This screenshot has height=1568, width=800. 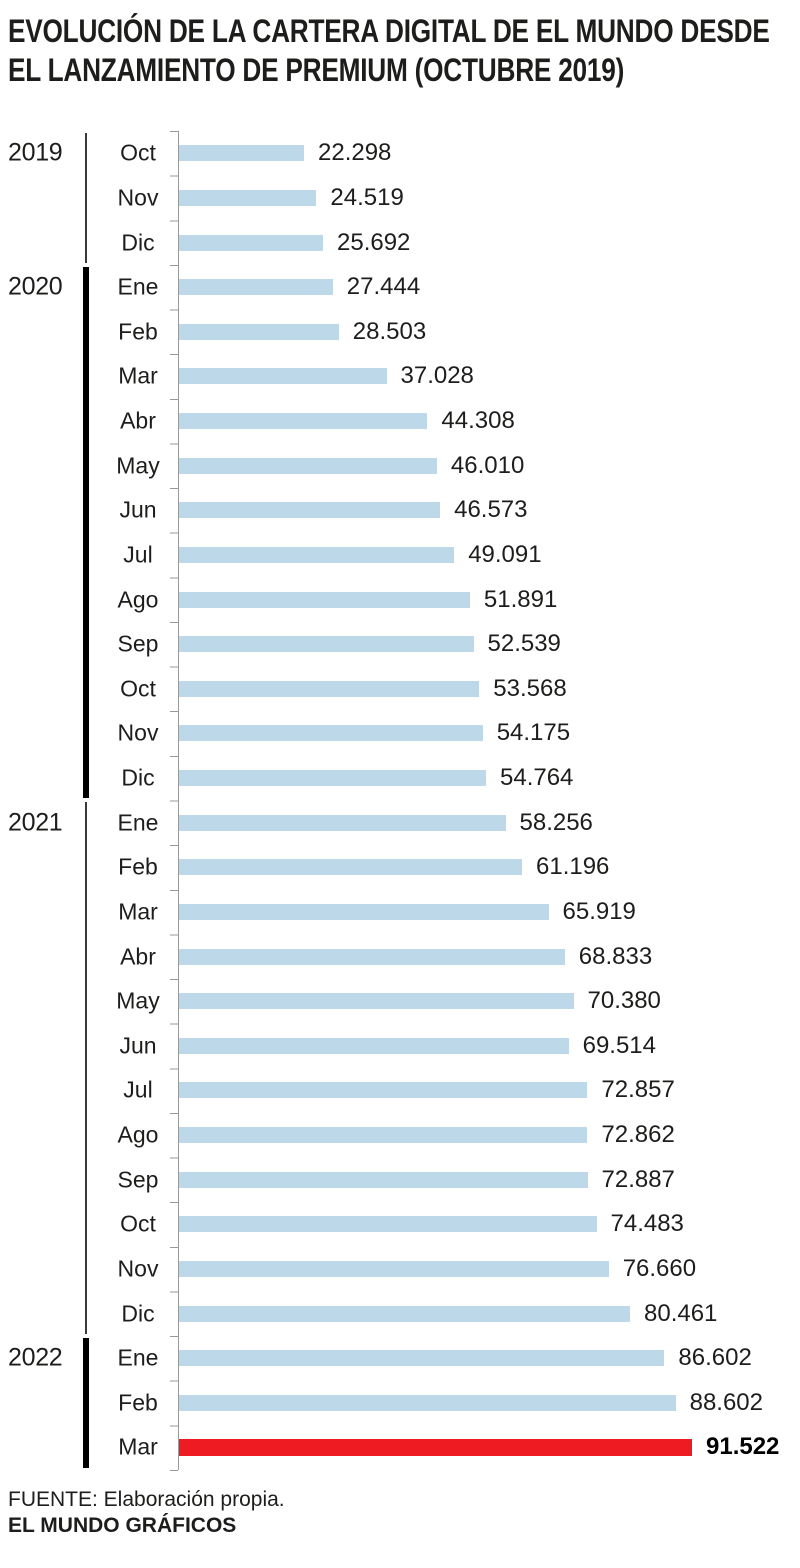 I want to click on chart-row: Oct 53.568, so click(x=400, y=689).